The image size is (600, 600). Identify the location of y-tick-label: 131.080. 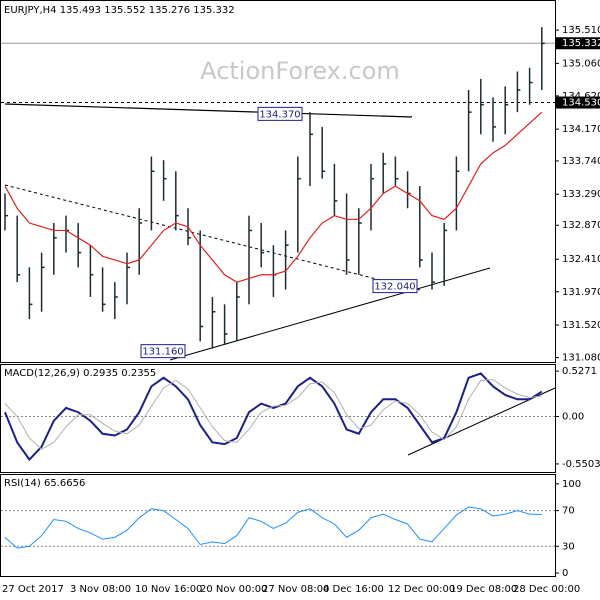
(581, 358).